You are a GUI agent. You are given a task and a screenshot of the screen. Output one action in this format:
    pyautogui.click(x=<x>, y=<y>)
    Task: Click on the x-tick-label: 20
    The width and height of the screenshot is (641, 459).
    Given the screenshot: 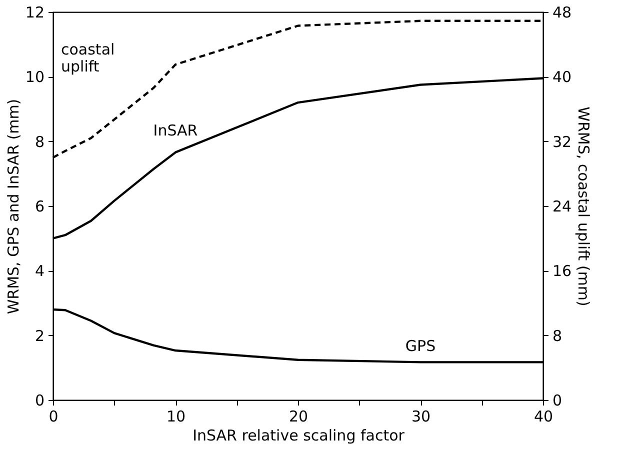 What is the action you would take?
    pyautogui.click(x=298, y=417)
    